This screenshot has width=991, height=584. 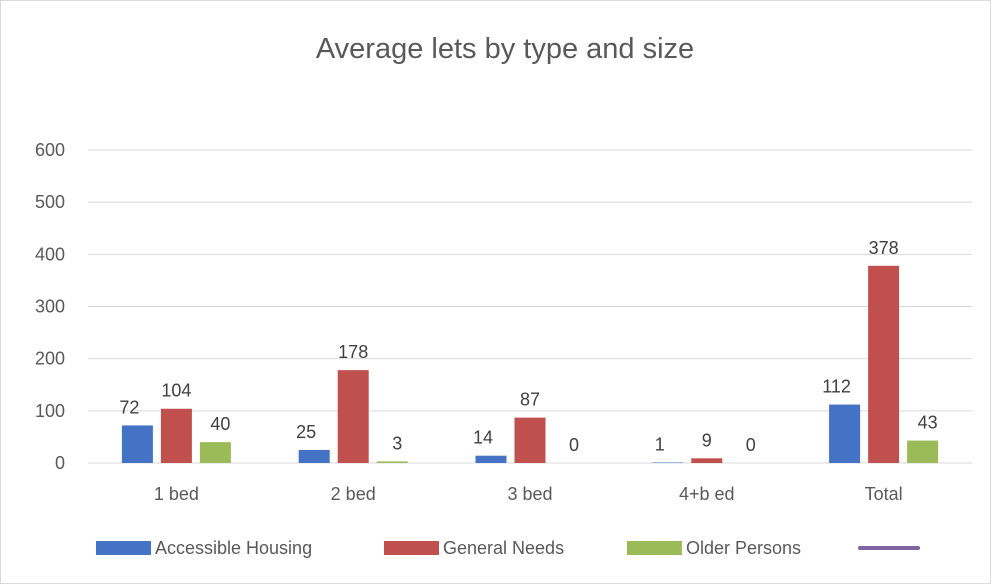 I want to click on y-tick-label: 500, so click(x=50, y=202).